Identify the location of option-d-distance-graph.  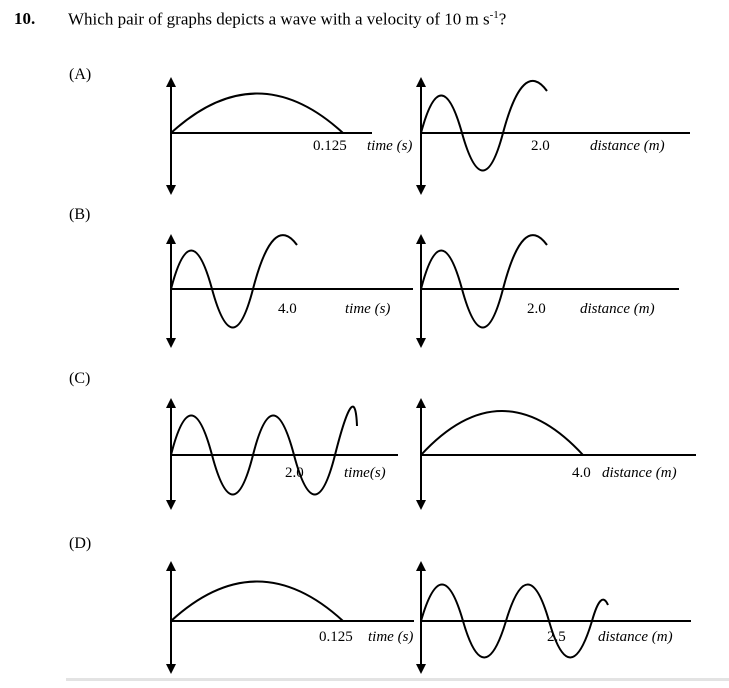
(553, 617).